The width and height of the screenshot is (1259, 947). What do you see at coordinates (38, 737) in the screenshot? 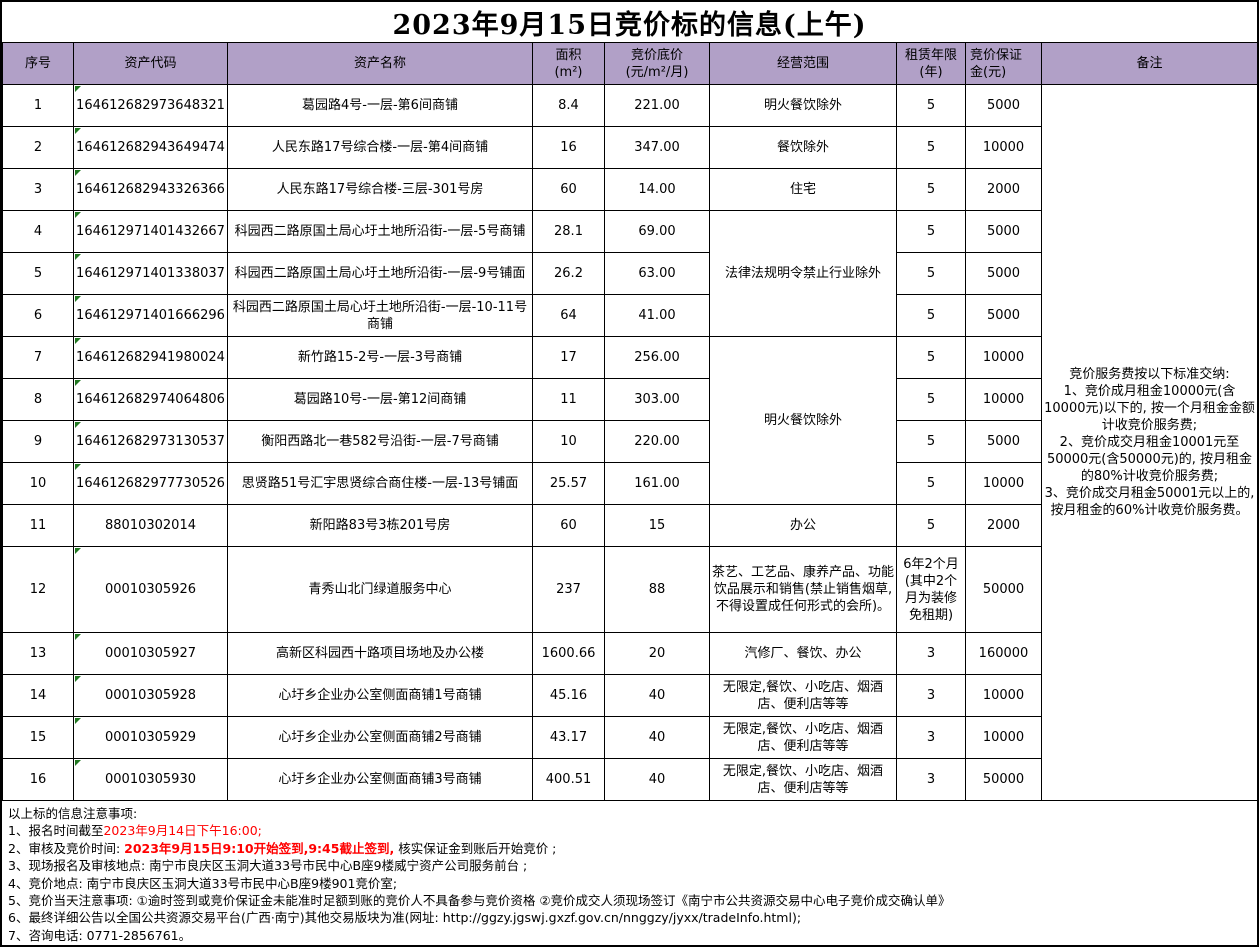
I see `cell-row-number: 15` at bounding box center [38, 737].